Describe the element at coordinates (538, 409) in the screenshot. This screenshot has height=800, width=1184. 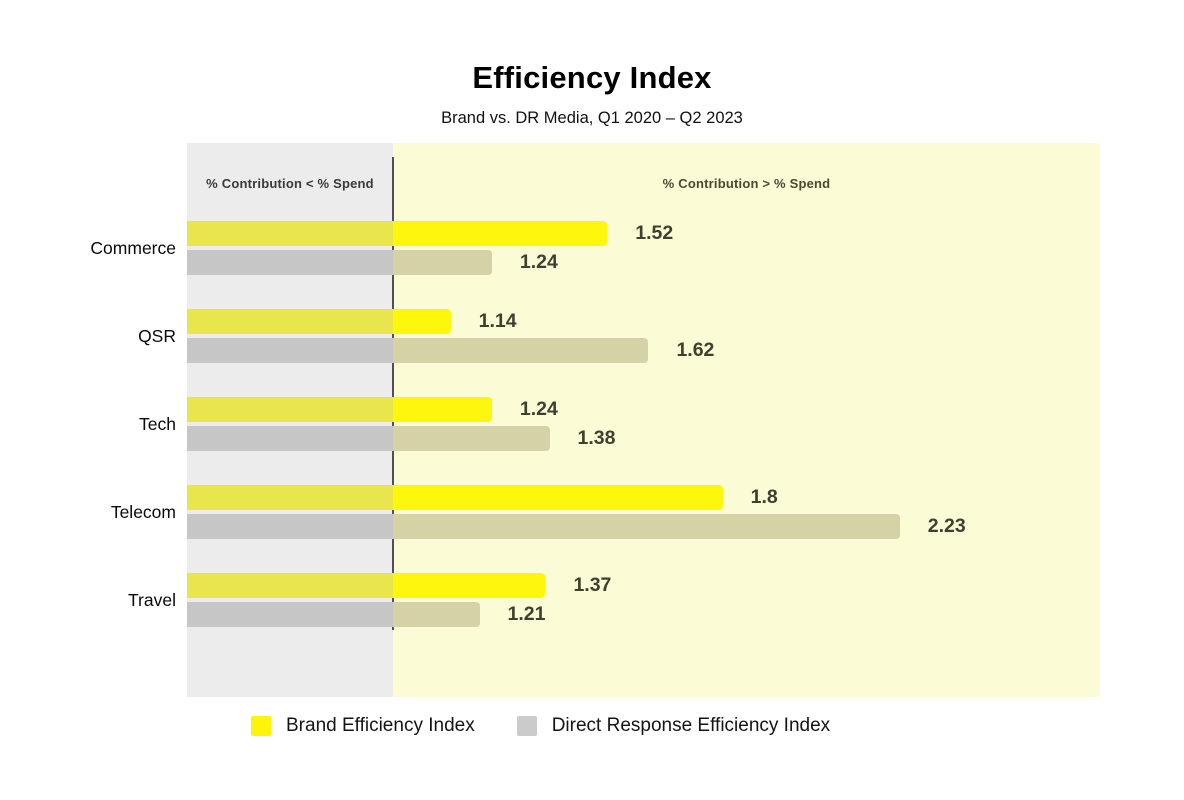
I see `value-label-brand-tech: 1.24` at that location.